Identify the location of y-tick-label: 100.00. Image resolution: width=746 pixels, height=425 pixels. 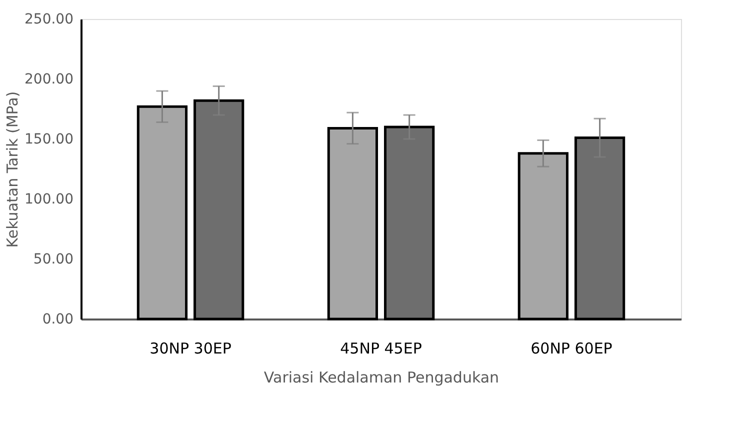
(49, 200).